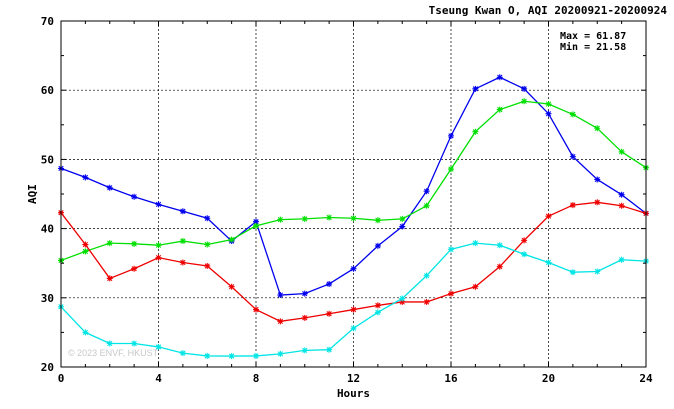 The width and height of the screenshot is (674, 409). What do you see at coordinates (451, 378) in the screenshot?
I see `x-tick-label: 16` at bounding box center [451, 378].